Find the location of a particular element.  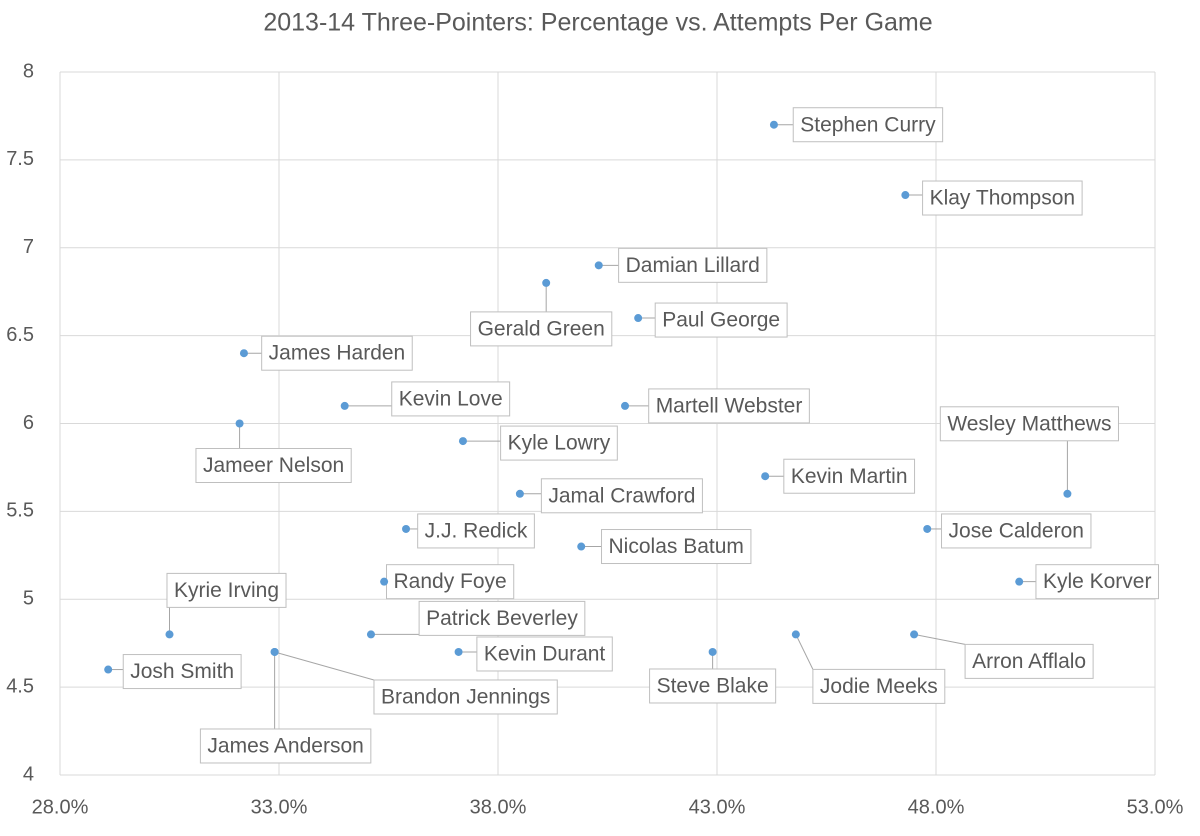

y-tick-label: 6 is located at coordinates (28, 423).